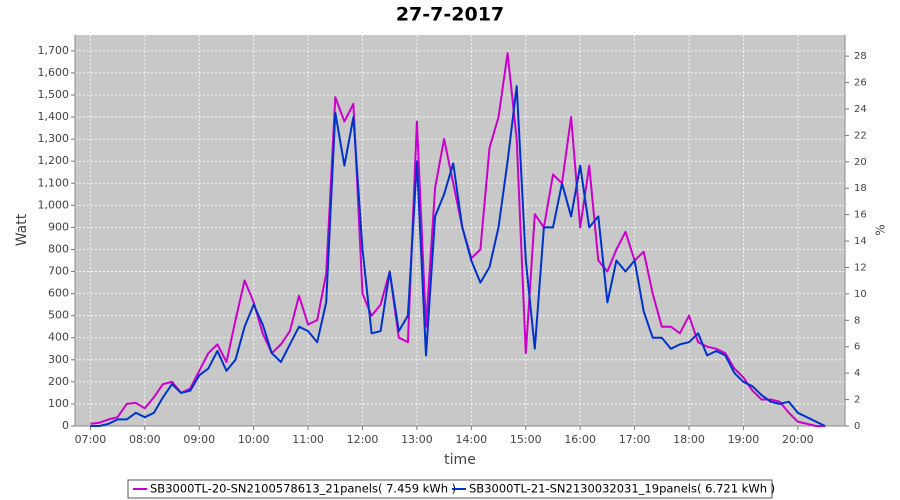 The height and width of the screenshot is (500, 900). What do you see at coordinates (58, 403) in the screenshot?
I see `y-tick-label: 100` at bounding box center [58, 403].